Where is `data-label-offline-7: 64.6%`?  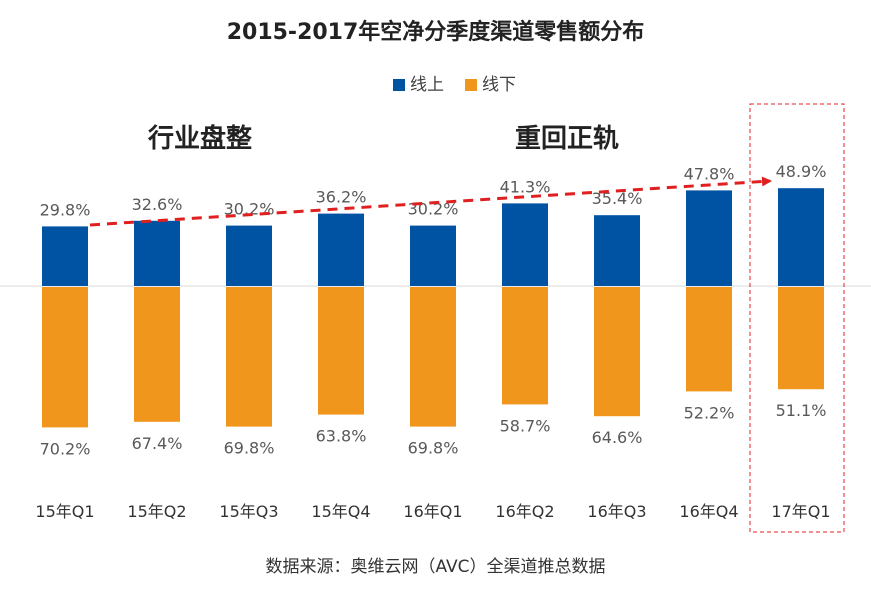 data-label-offline-7: 64.6% is located at coordinates (617, 437).